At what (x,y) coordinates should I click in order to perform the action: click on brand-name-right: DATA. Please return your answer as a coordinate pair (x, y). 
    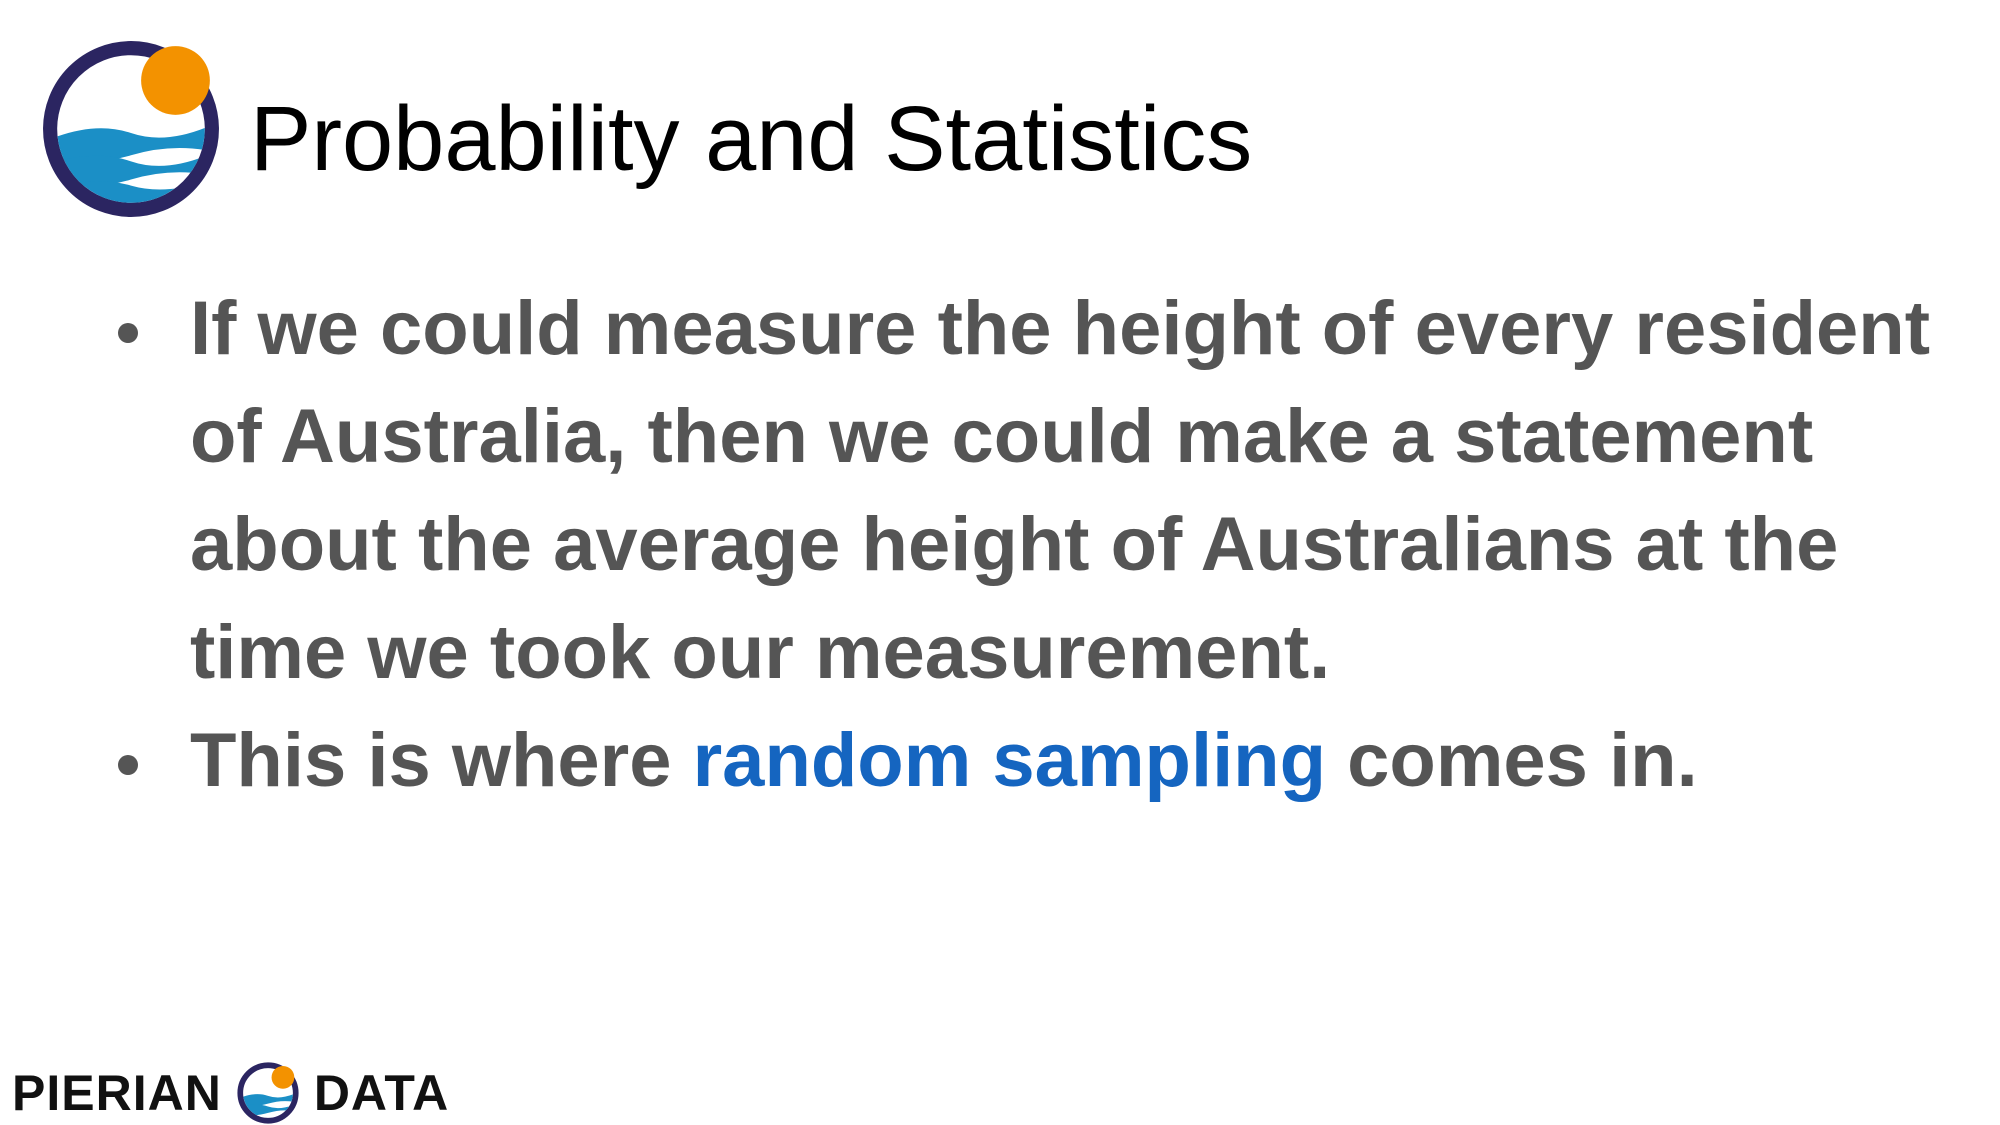
    Looking at the image, I should click on (381, 1093).